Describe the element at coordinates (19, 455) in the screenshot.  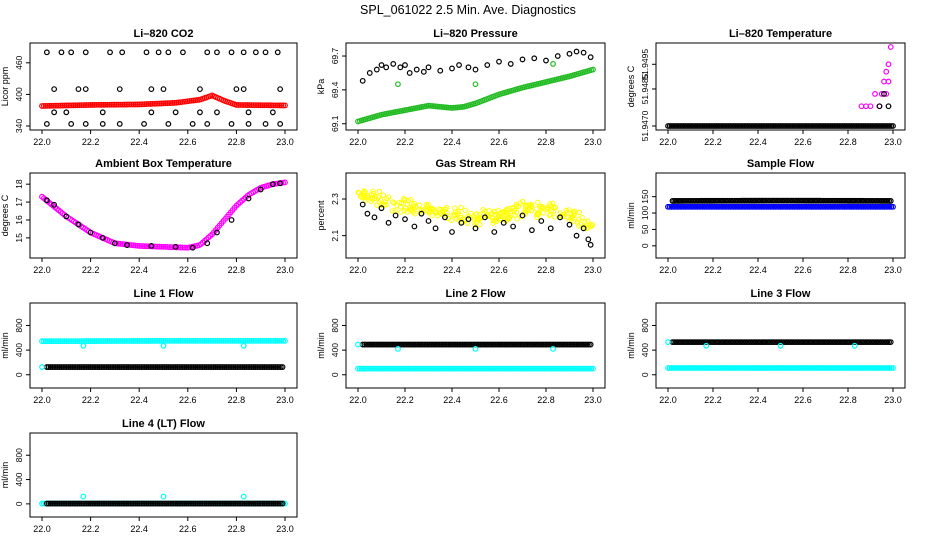
I see `y-tick-label: 800` at that location.